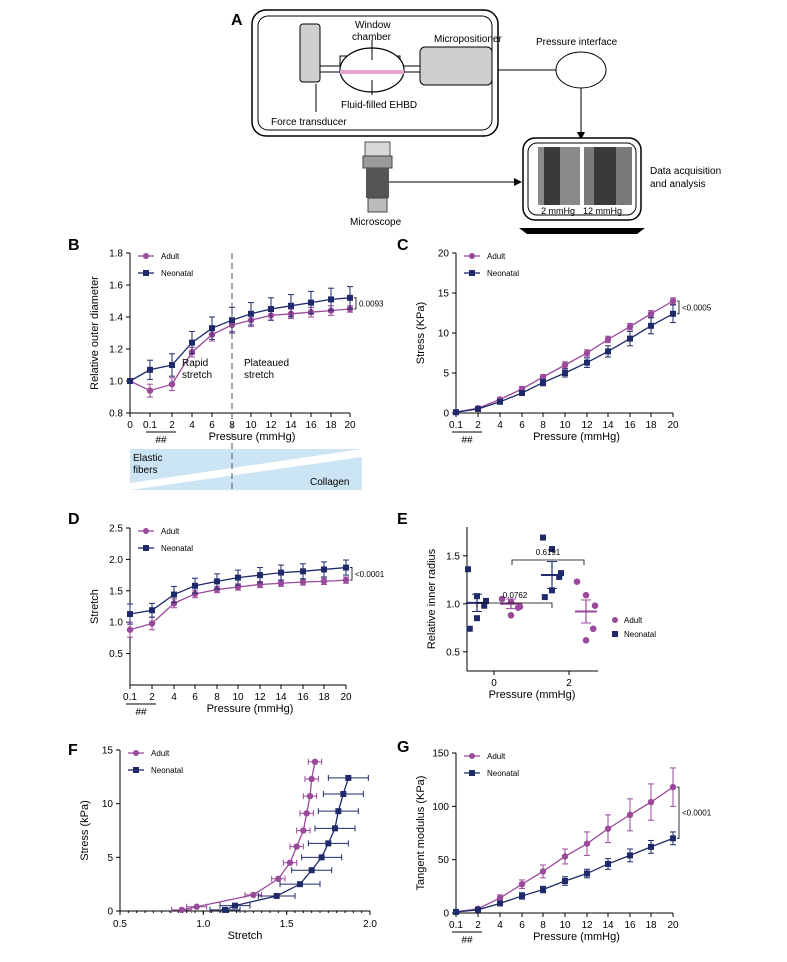  I want to click on y-tick-label: 0.5, so click(453, 652).